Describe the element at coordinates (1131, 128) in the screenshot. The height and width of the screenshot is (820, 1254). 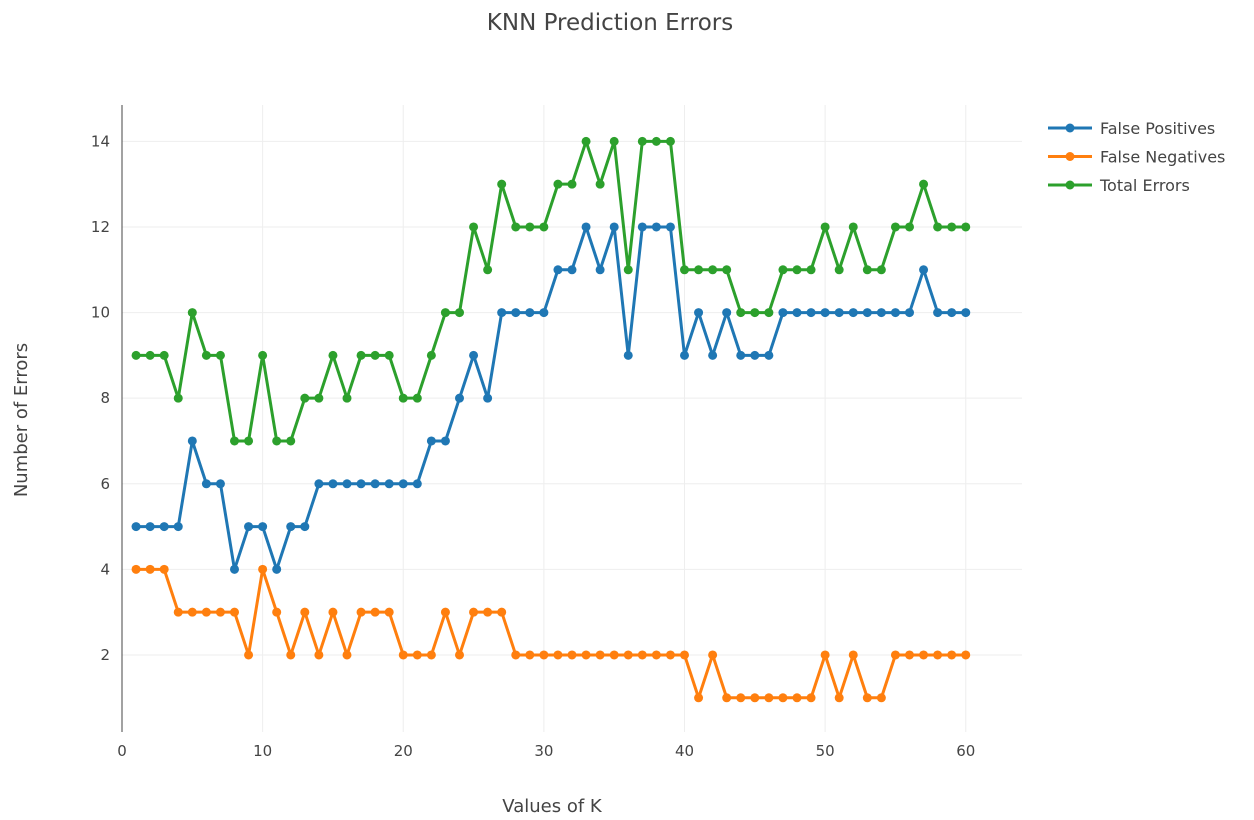
I see `legend-item: False Positives` at that location.